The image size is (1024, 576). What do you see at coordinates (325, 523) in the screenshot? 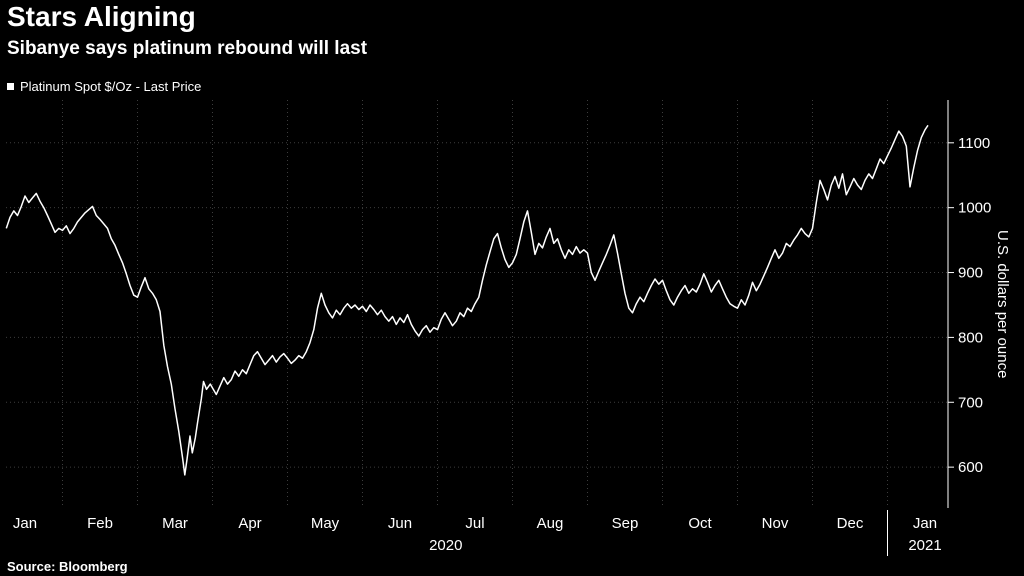
I see `x-tick-label: May` at bounding box center [325, 523].